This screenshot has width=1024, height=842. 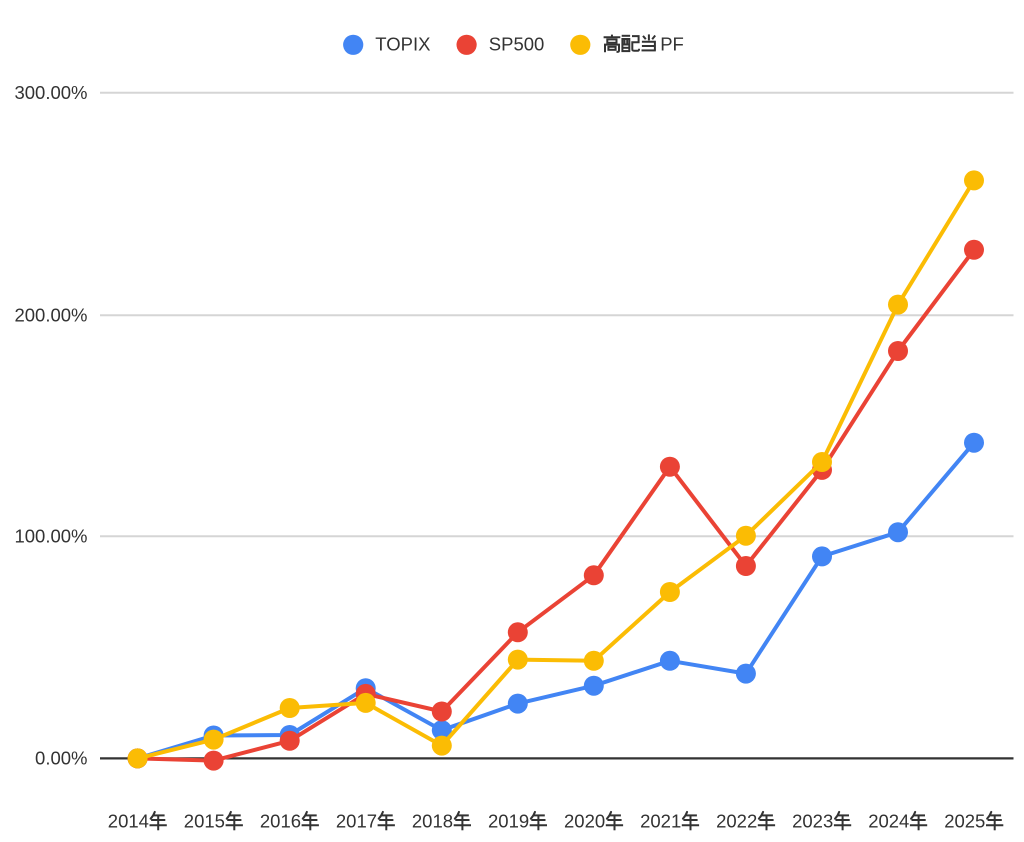 What do you see at coordinates (128, 821) in the screenshot?
I see `svg-text: 2014` at bounding box center [128, 821].